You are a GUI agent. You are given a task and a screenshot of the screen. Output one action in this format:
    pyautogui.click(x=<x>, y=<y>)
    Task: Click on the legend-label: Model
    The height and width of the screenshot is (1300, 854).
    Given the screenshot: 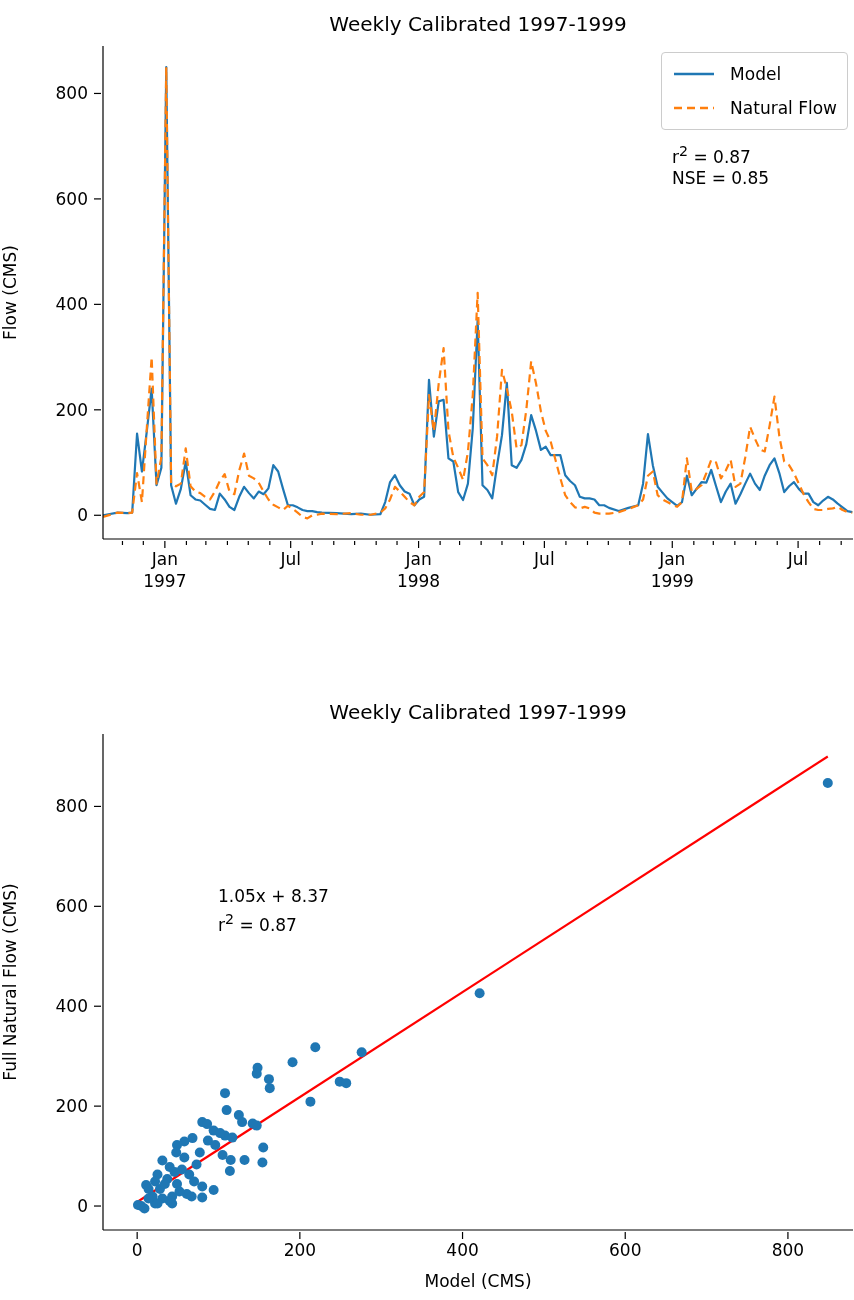 What is the action you would take?
    pyautogui.click(x=756, y=74)
    